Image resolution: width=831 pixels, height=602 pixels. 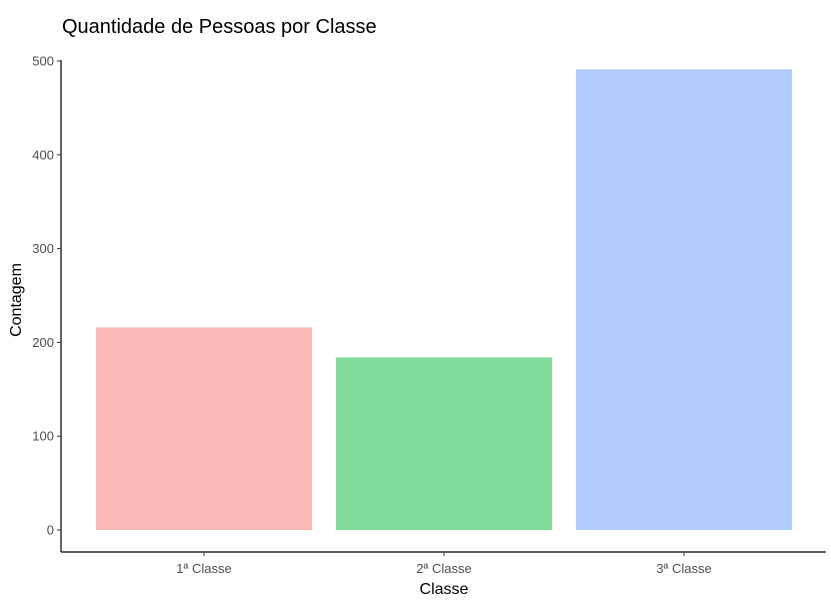 What do you see at coordinates (46, 296) in the screenshot?
I see `y-ticks: 0 100 200 300 400 500` at bounding box center [46, 296].